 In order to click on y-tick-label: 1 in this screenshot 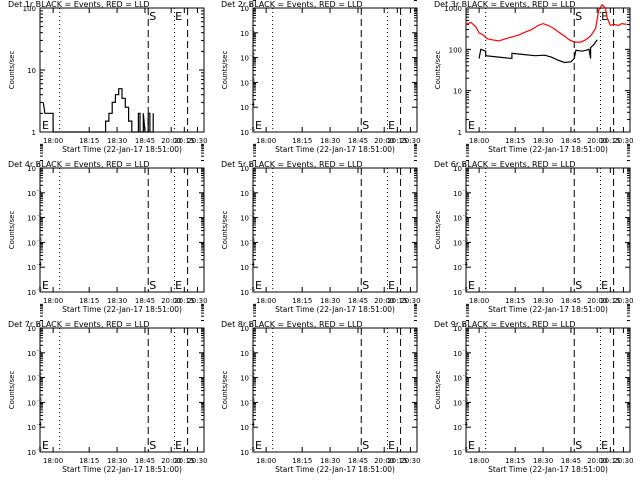, I will do `click(34, 133)`.